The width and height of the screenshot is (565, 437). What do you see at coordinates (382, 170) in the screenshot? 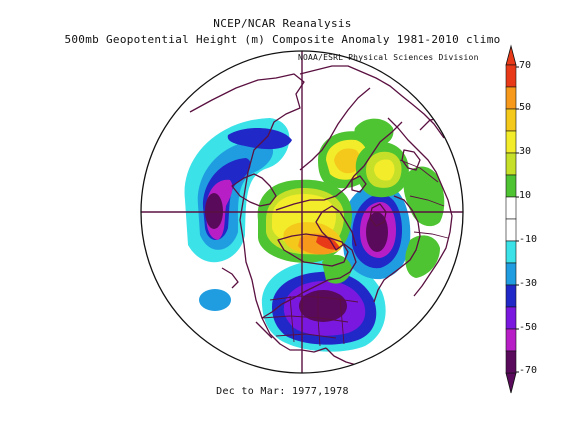
I see `siberia-high` at bounding box center [382, 170].